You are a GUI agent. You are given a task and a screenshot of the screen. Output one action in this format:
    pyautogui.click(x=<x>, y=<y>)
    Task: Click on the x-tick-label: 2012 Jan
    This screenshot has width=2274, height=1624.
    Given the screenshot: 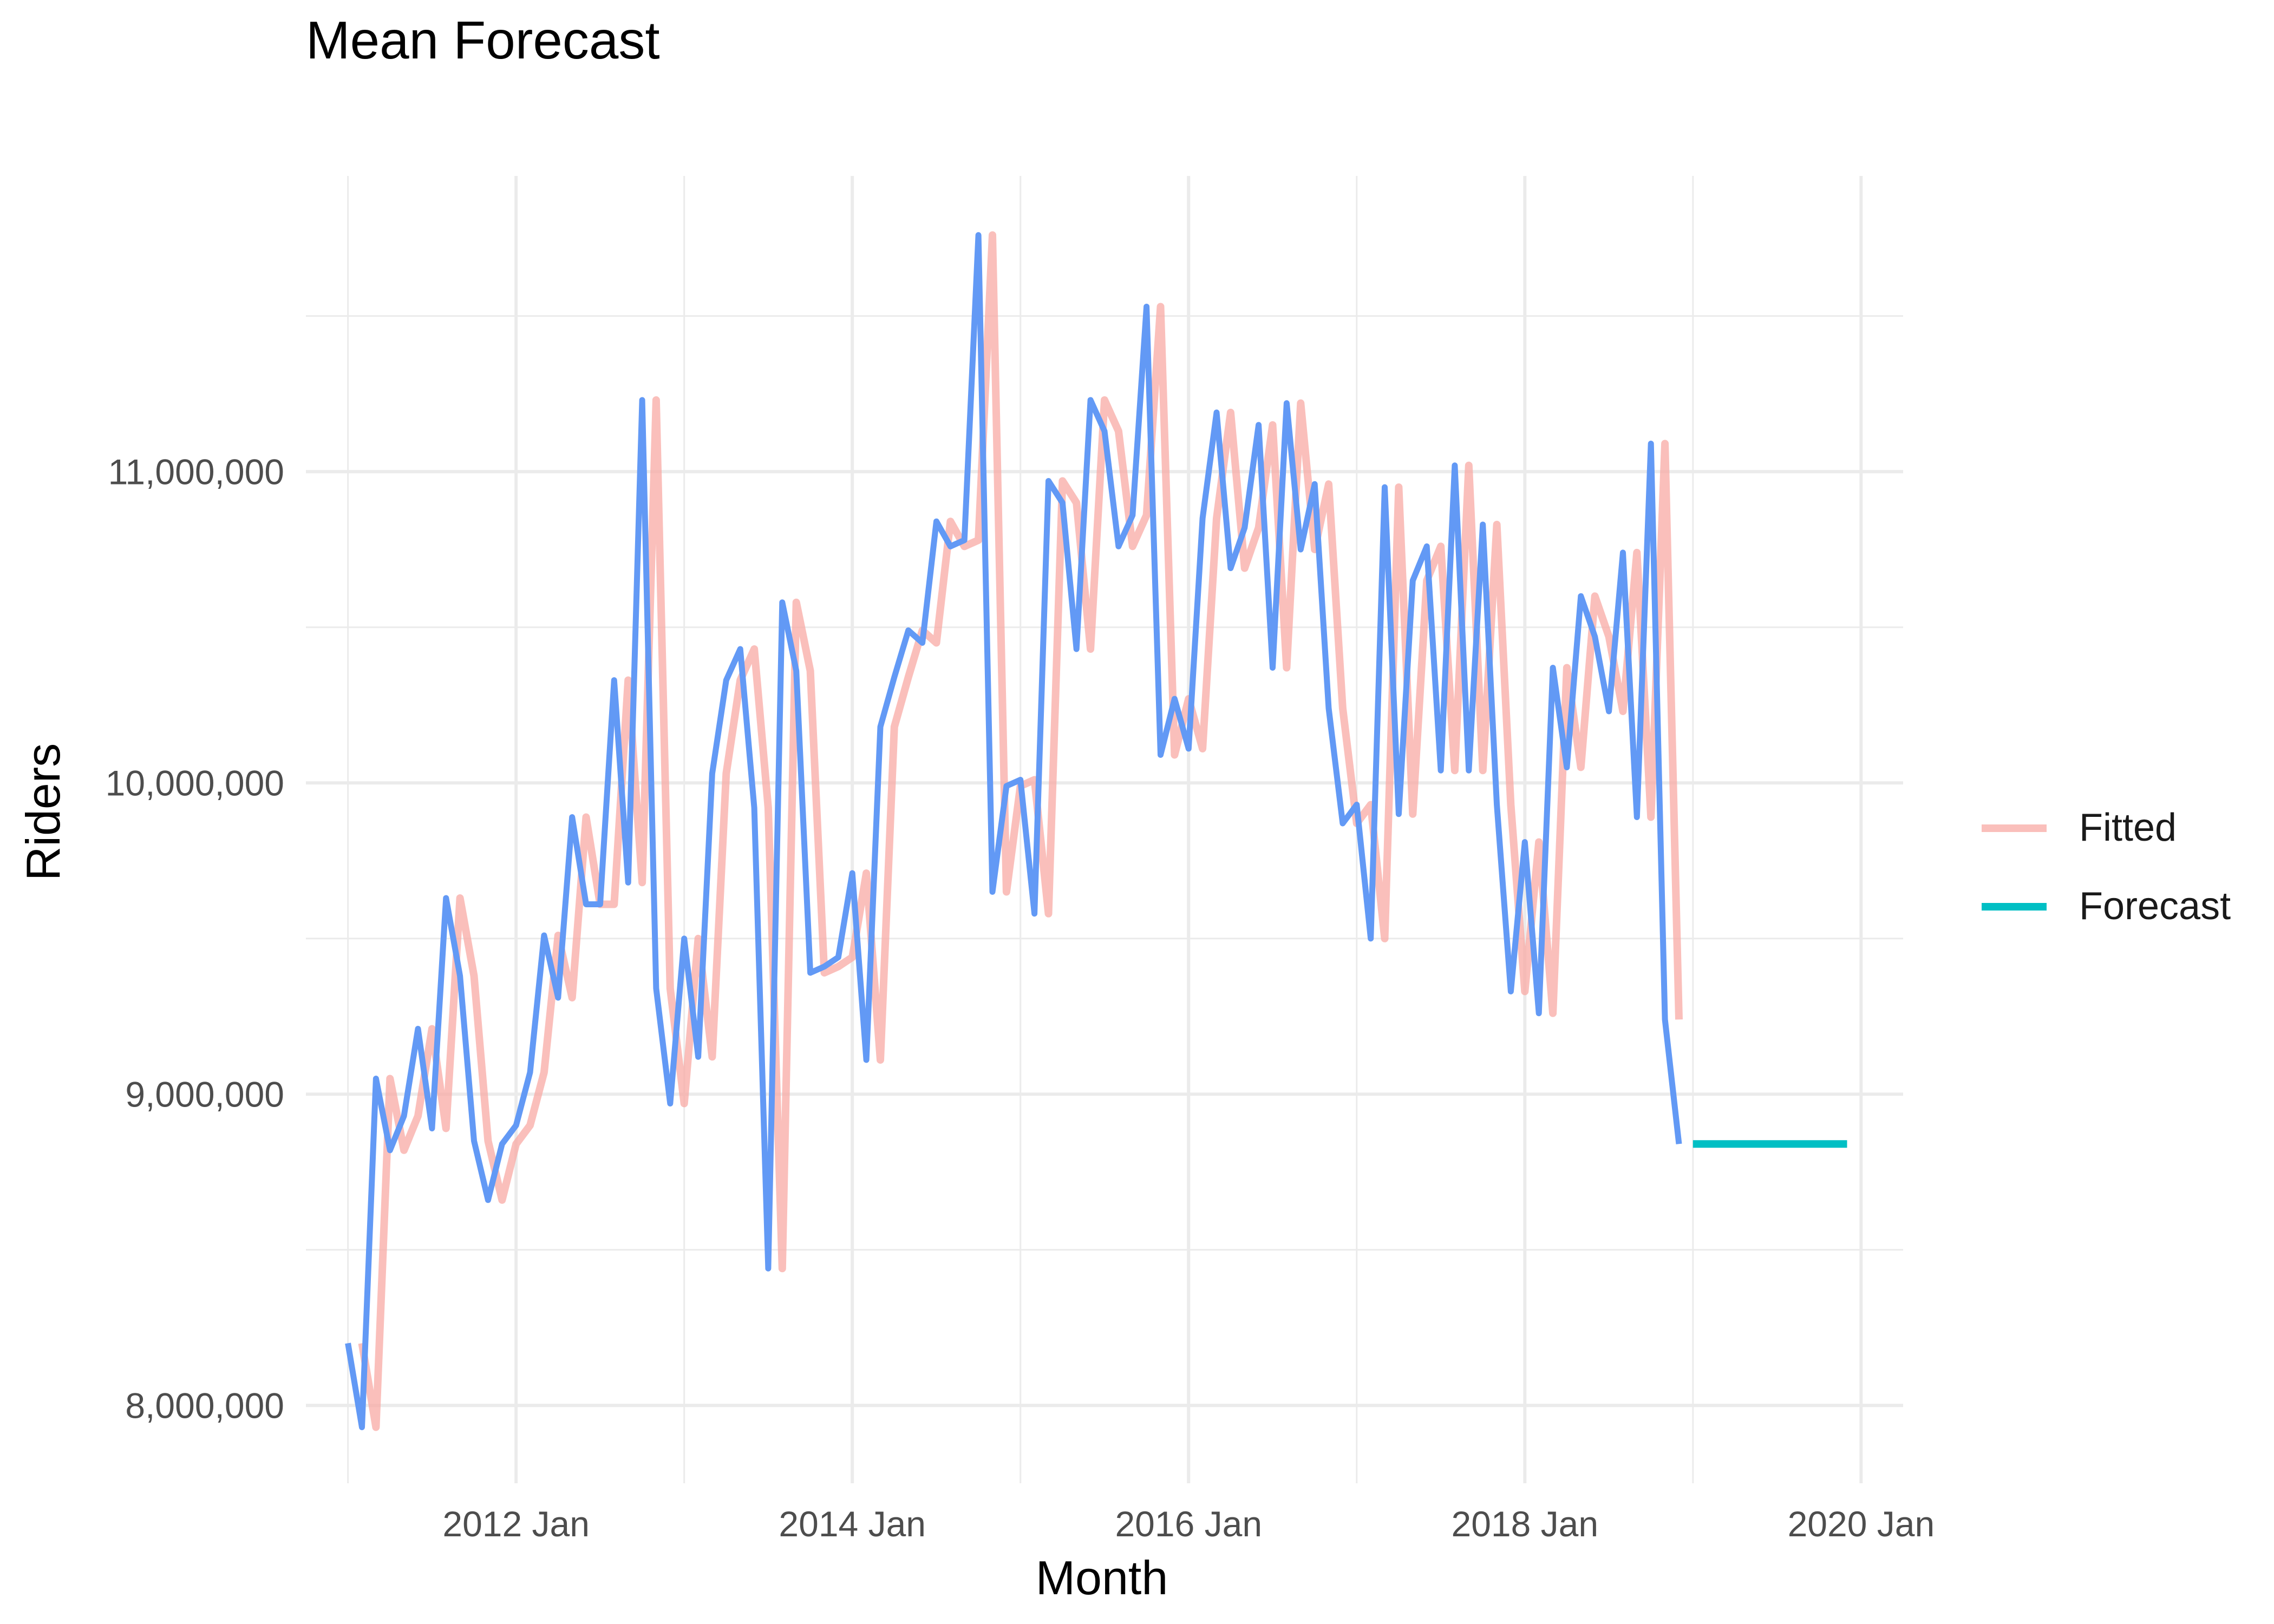 What is the action you would take?
    pyautogui.click(x=516, y=1524)
    